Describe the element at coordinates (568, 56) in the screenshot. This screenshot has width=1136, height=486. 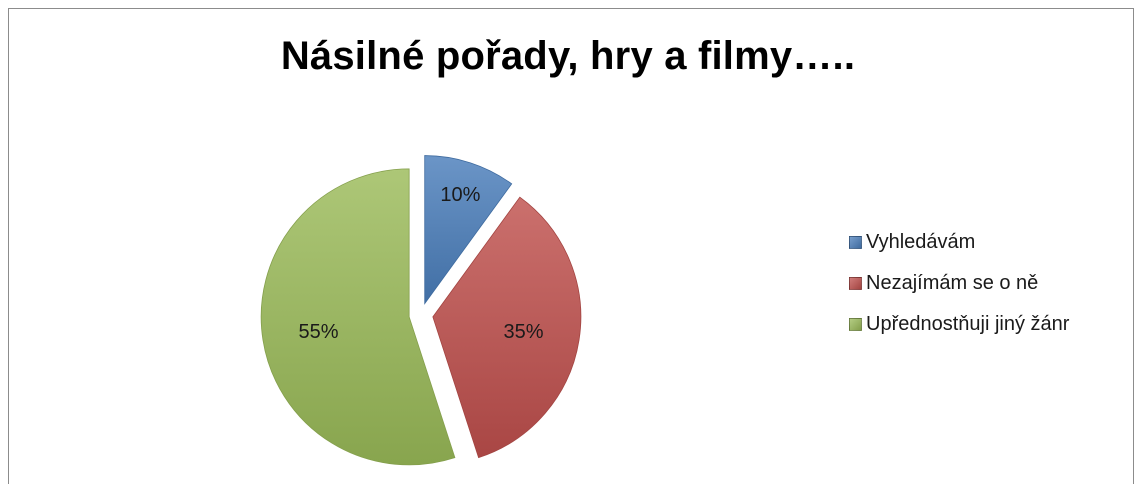
I see `chart-title: Násilné pořady, hry a filmy…..` at that location.